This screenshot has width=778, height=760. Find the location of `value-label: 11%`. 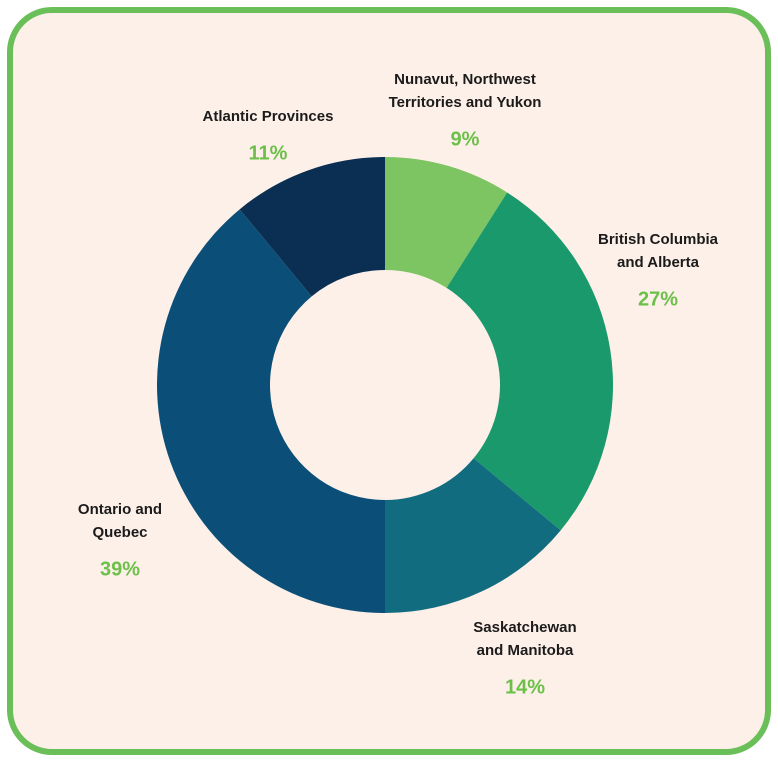

value-label: 11% is located at coordinates (268, 153).